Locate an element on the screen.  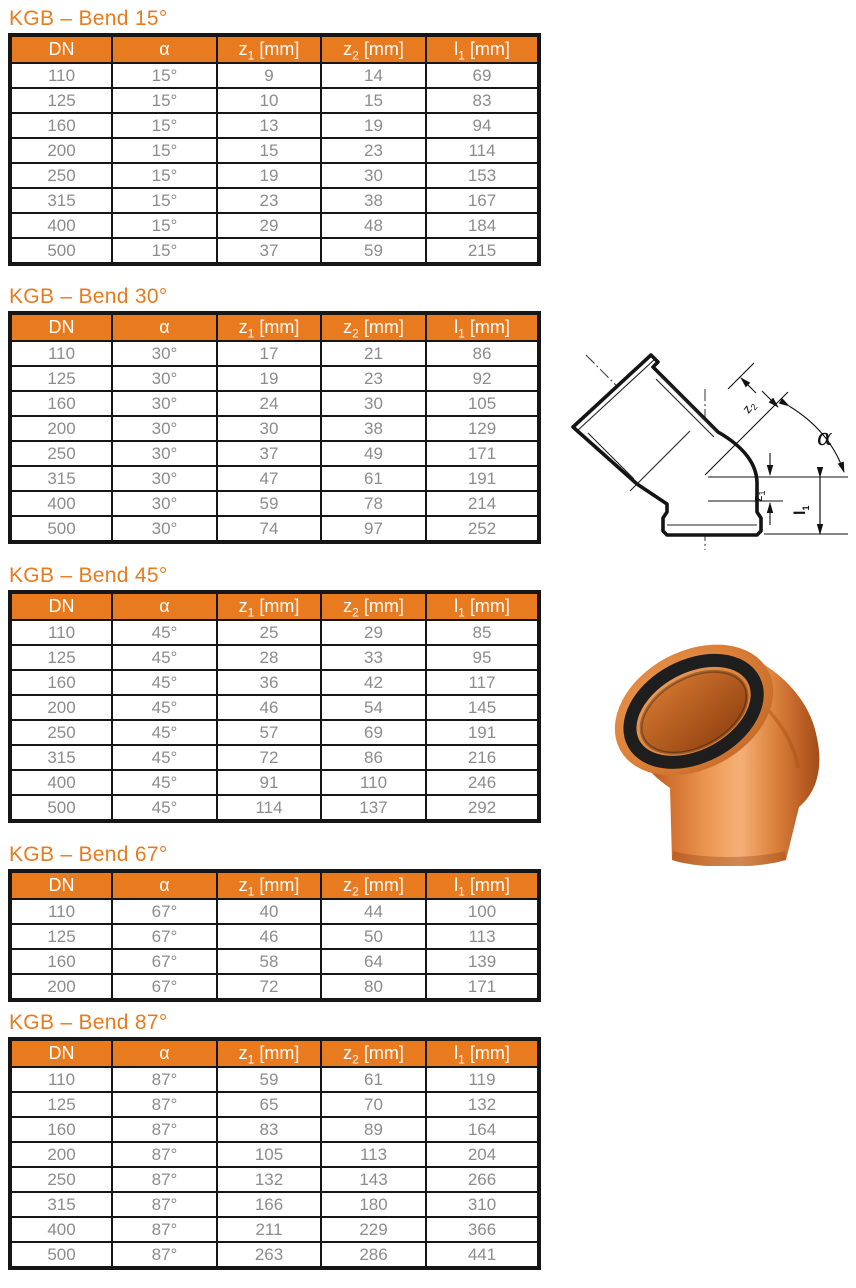
alpha-arc: α is located at coordinates (811, 435).